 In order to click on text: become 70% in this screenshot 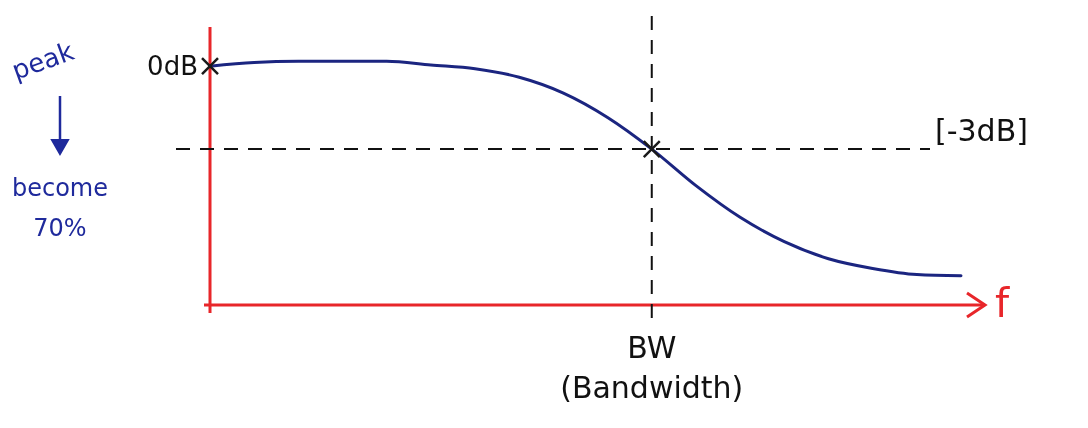, I will do `click(60, 208)`.